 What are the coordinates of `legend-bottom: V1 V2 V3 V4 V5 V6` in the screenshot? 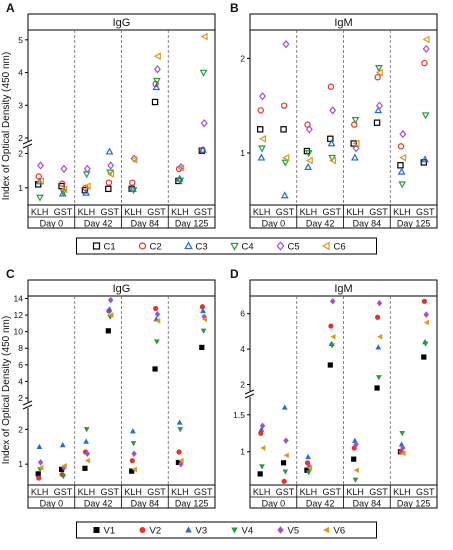 It's located at (226, 530).